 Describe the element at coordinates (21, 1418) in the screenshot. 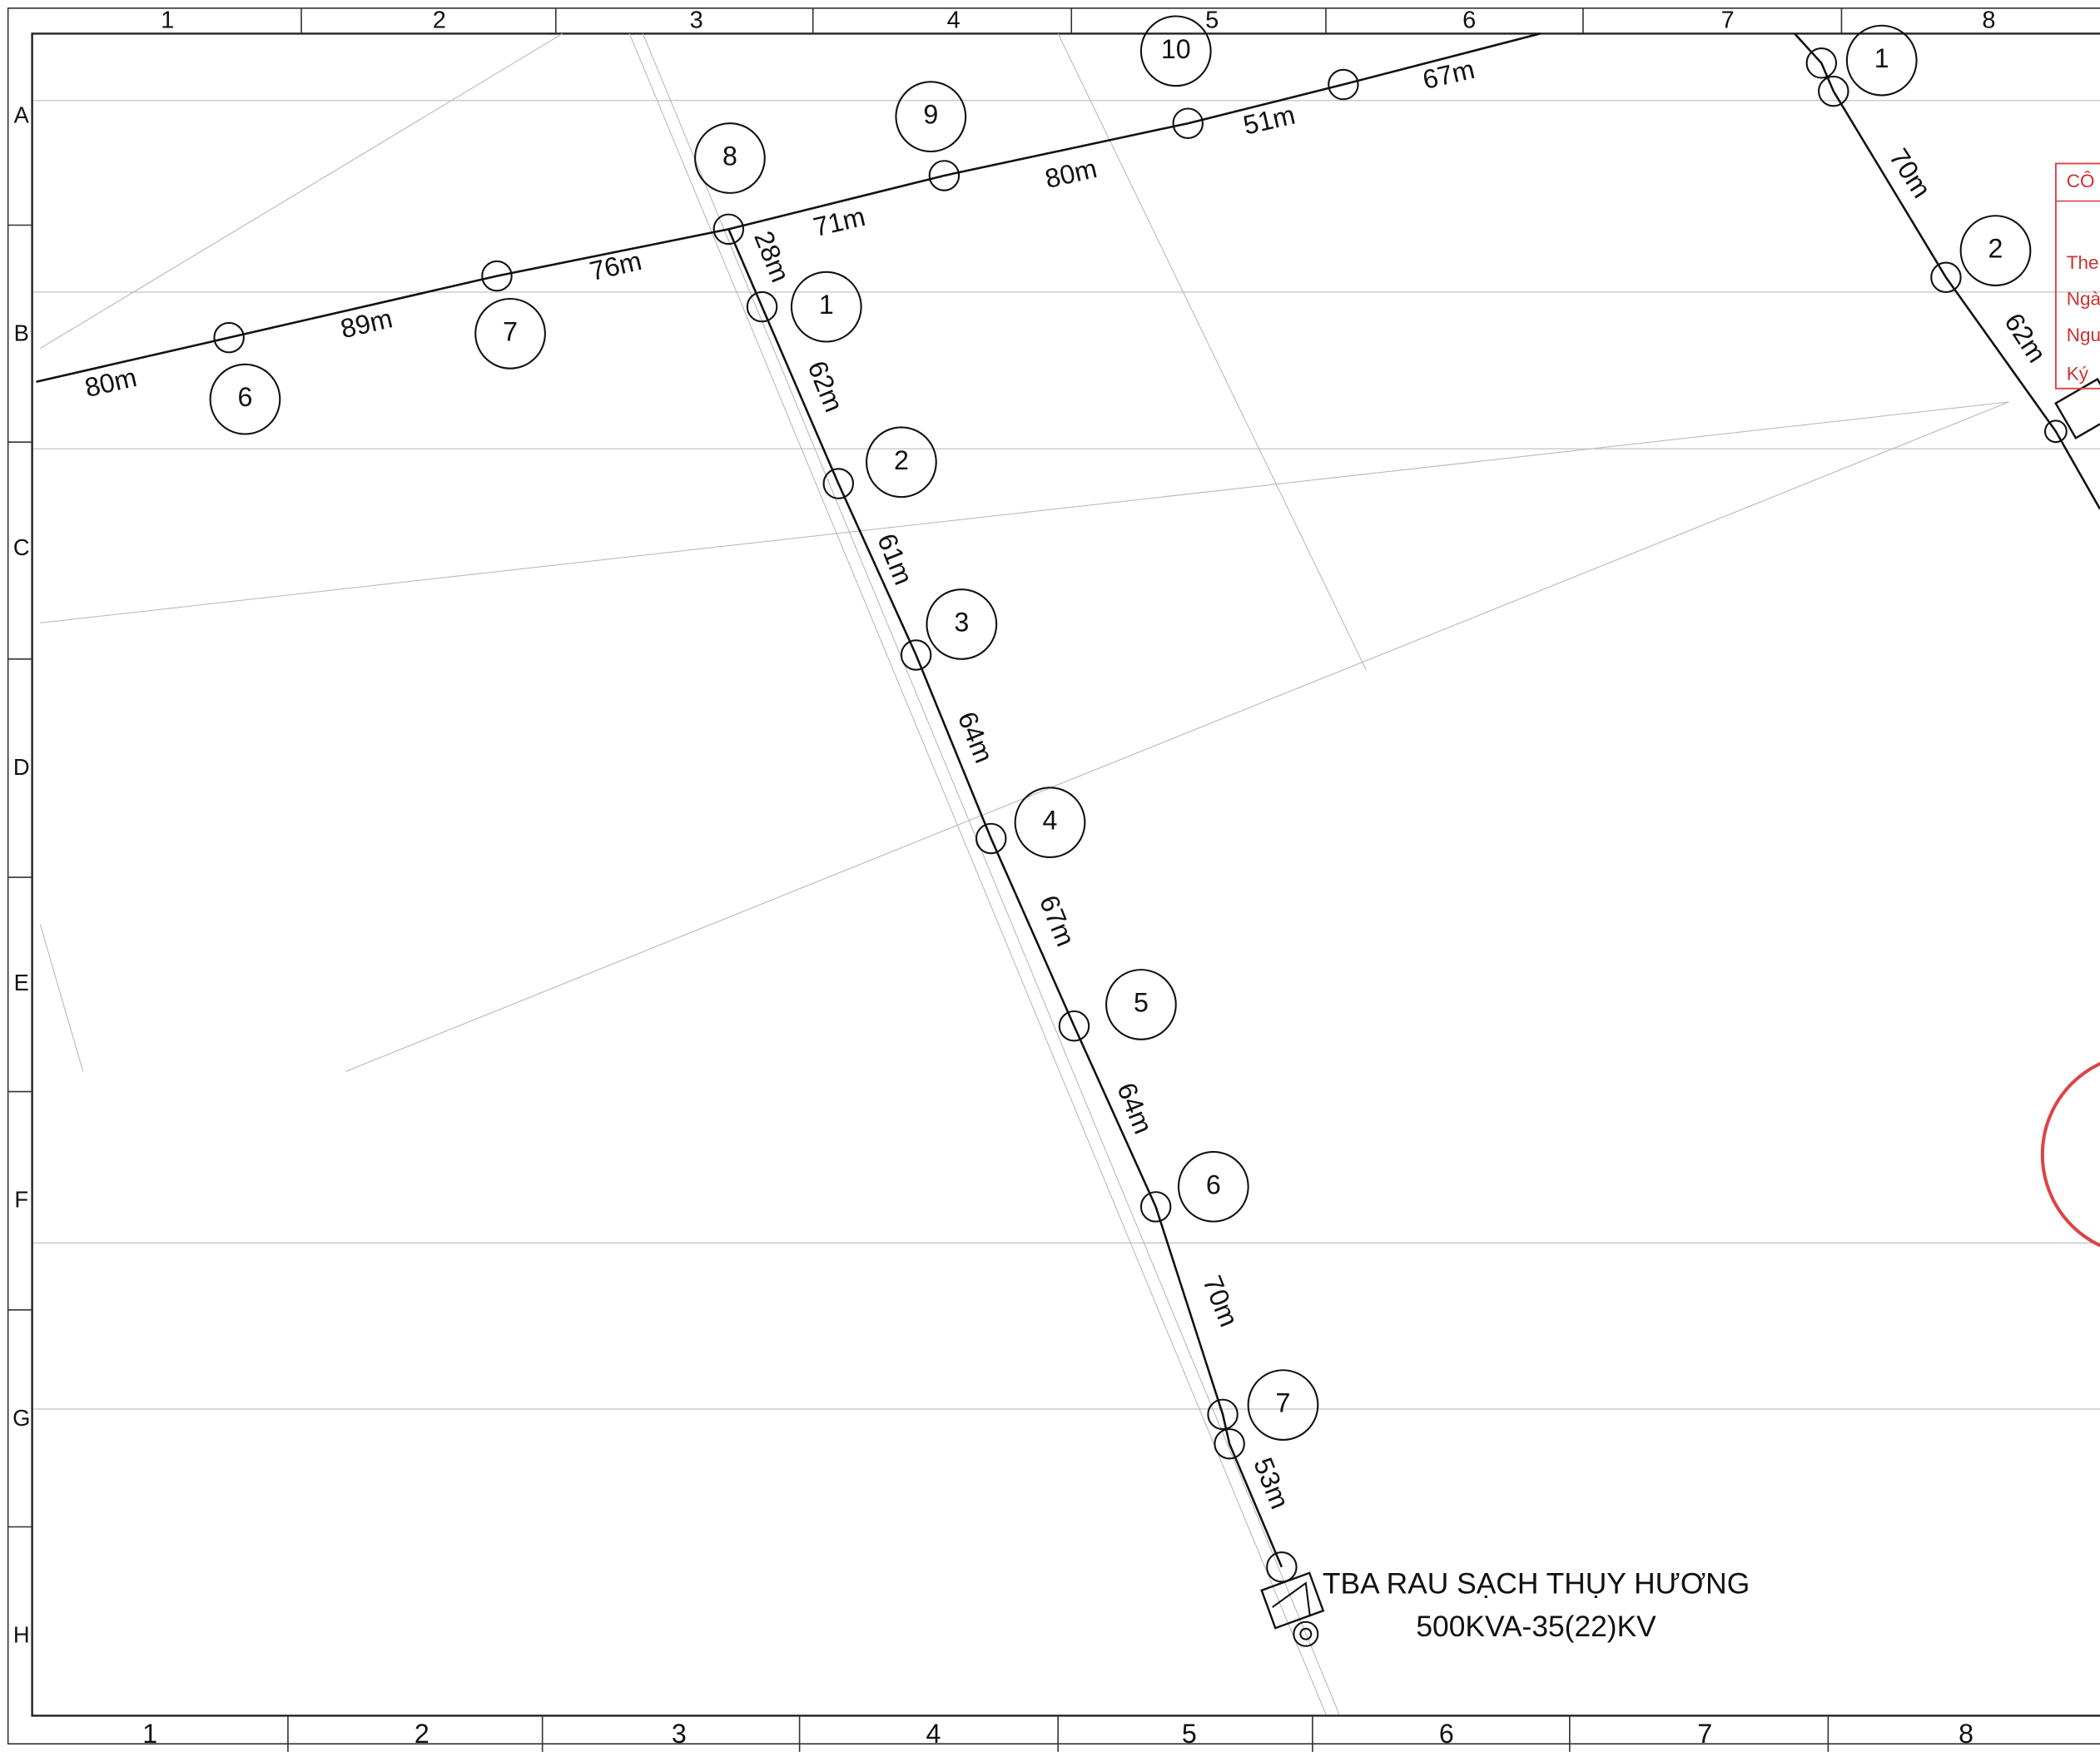

I see `row-label: G` at that location.